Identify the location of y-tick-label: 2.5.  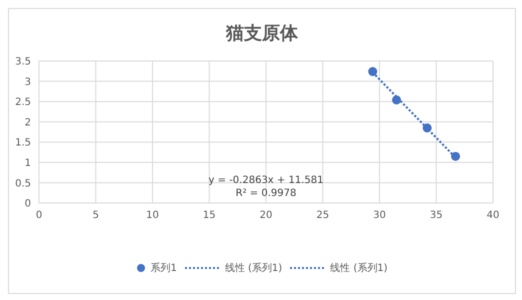
(23, 102).